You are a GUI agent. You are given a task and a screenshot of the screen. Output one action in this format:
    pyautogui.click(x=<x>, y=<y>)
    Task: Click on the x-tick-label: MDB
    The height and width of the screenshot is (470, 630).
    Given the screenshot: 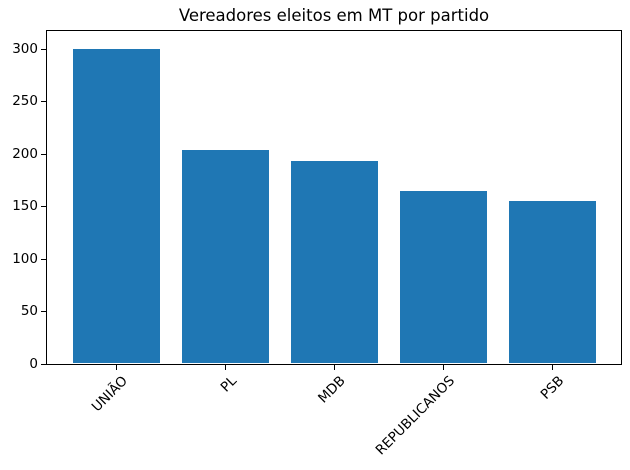 What is the action you would take?
    pyautogui.click(x=332, y=389)
    